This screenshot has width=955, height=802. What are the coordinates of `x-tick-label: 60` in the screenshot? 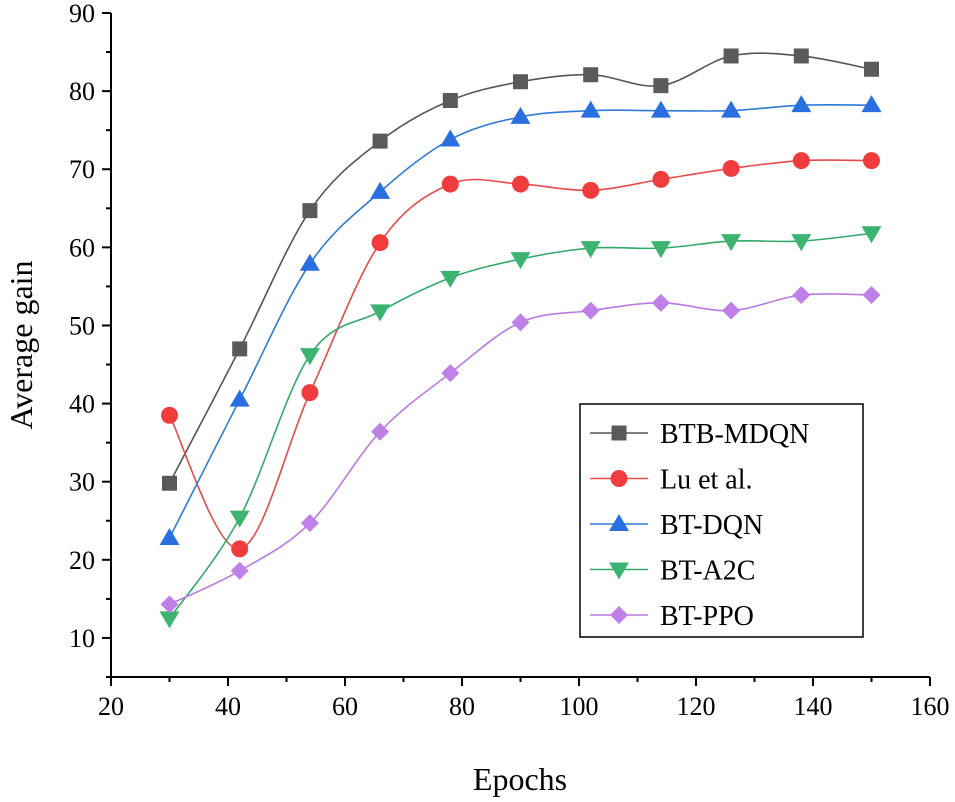 It's located at (345, 706).